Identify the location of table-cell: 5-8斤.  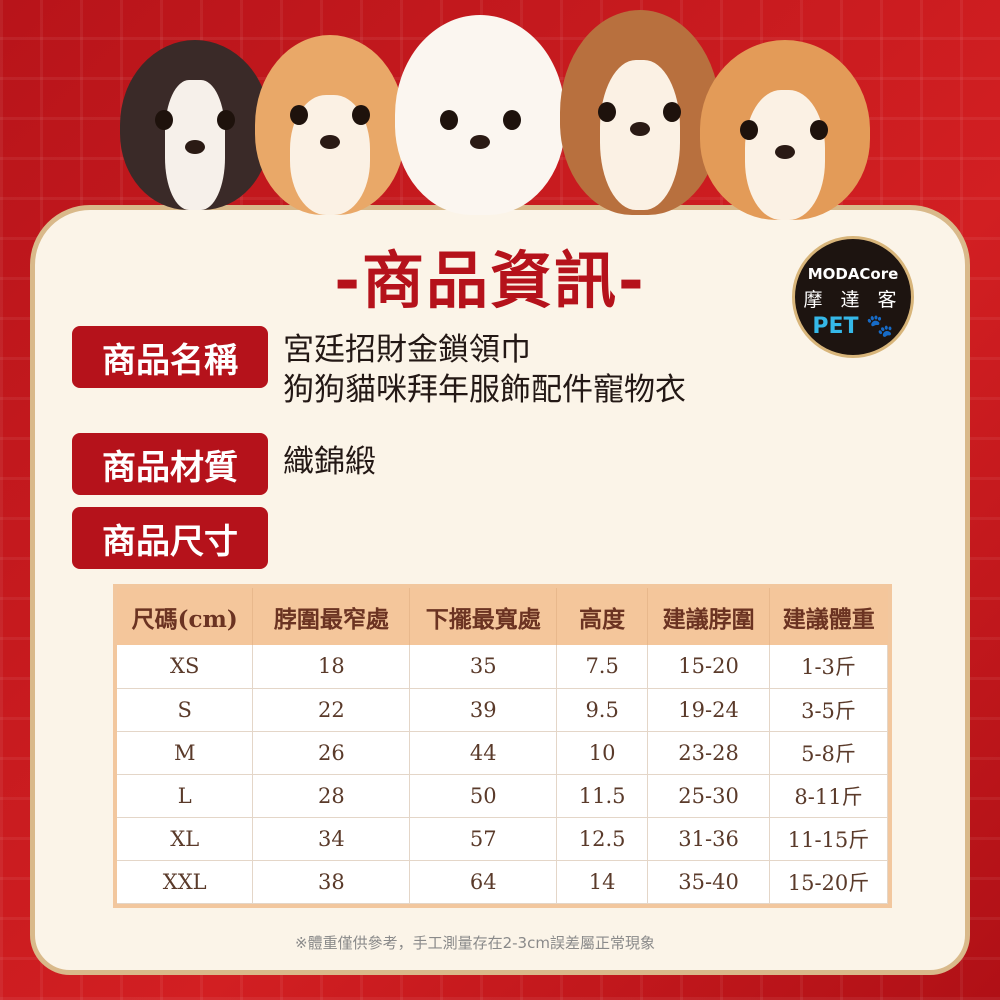
(828, 753).